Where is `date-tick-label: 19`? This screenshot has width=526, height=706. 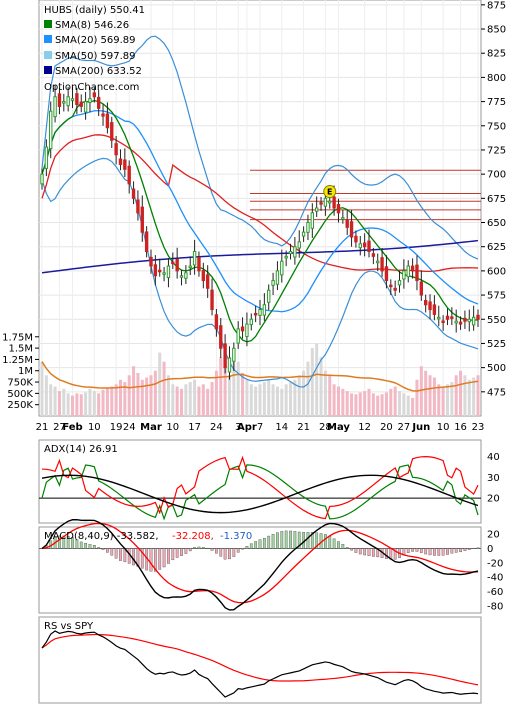
date-tick-label: 19 is located at coordinates (116, 427).